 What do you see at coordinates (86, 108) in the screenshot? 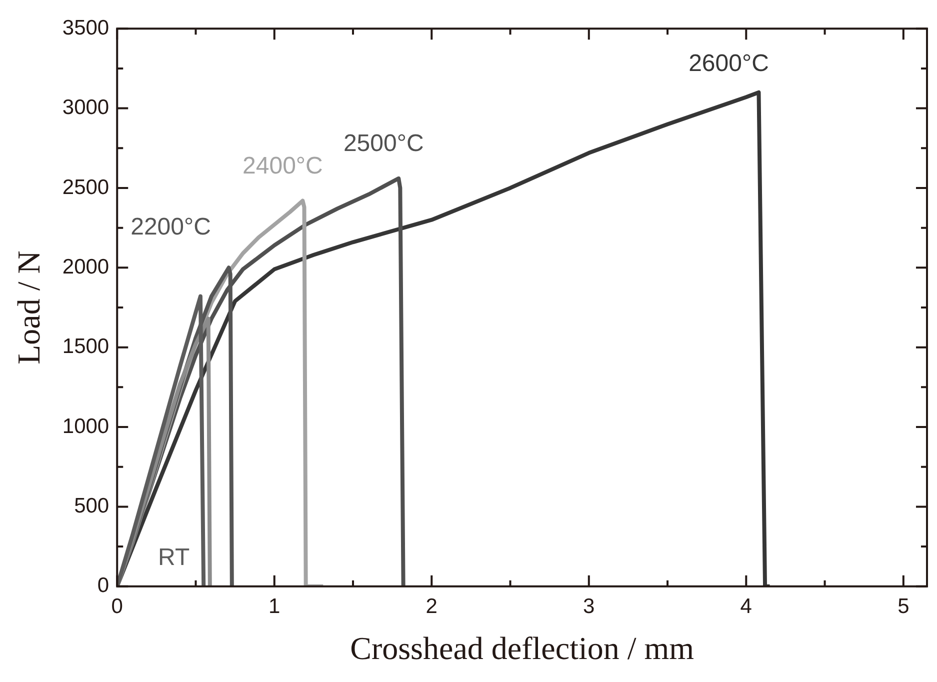
I see `y-tick-label: 3000` at bounding box center [86, 108].